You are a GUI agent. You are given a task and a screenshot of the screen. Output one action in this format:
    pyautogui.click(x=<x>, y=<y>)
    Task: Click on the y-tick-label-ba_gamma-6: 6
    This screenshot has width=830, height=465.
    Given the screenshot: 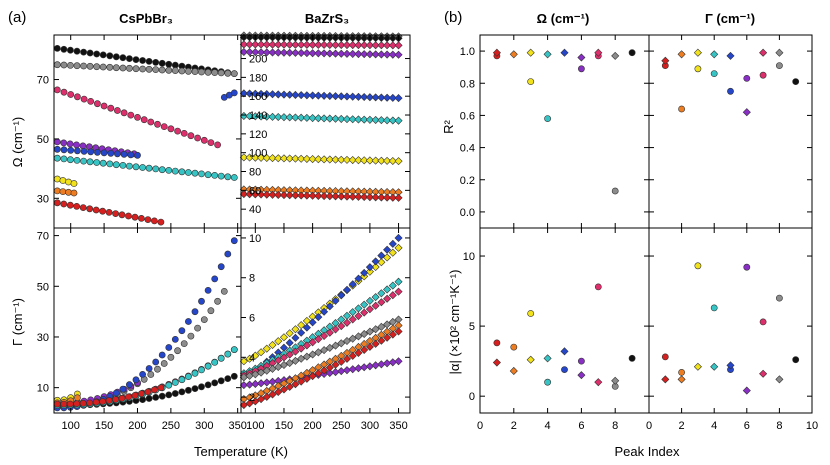 What is the action you would take?
    pyautogui.click(x=252, y=319)
    